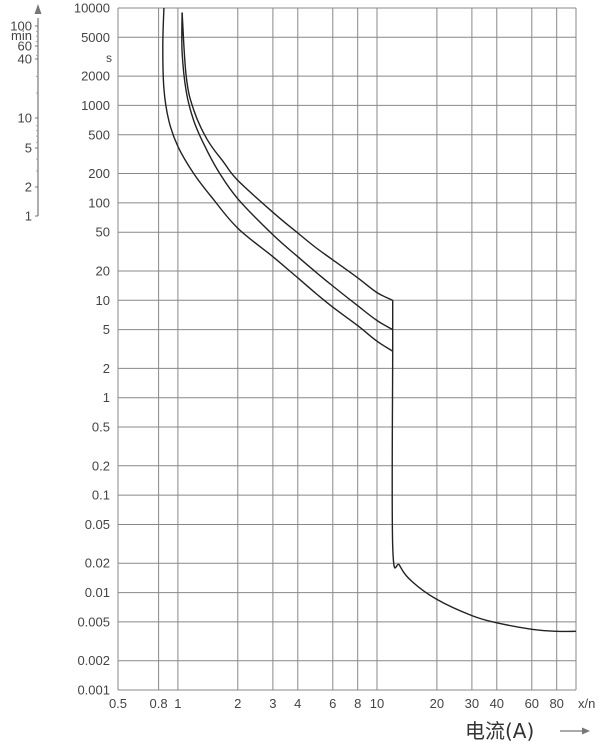  Describe the element at coordinates (472, 703) in the screenshot. I see `x-tick-label: 30` at that location.